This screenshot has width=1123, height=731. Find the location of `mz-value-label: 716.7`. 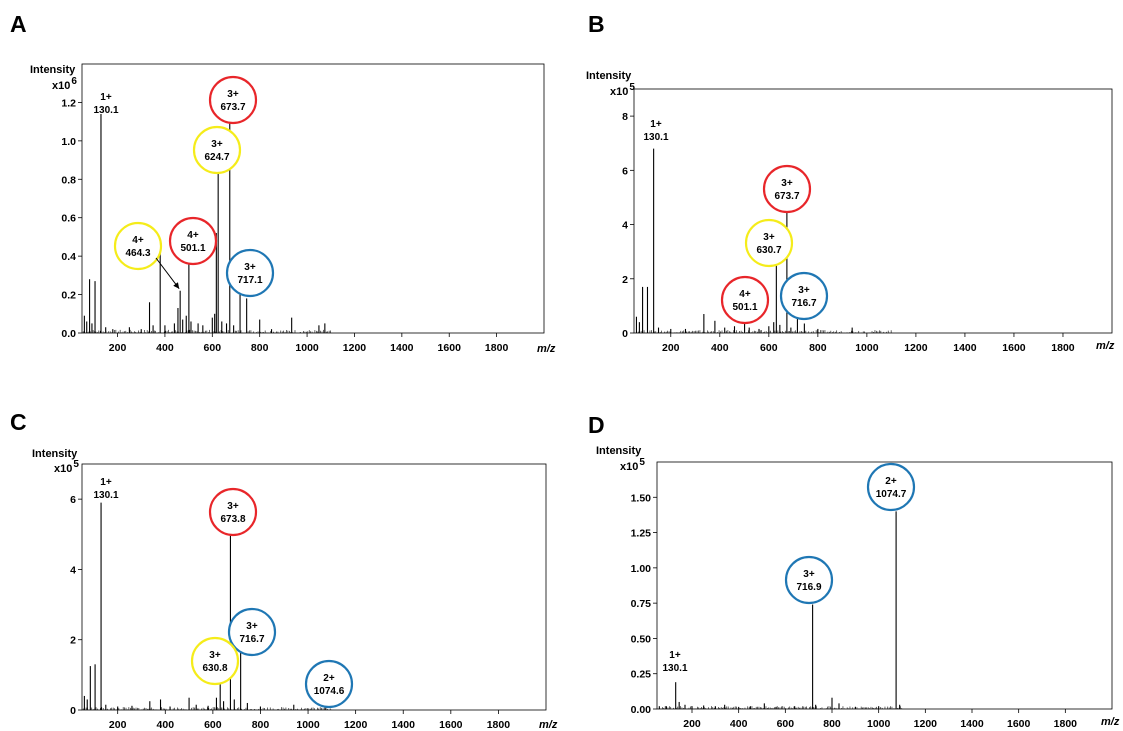

mz-value-label: 716.7 is located at coordinates (803, 303).